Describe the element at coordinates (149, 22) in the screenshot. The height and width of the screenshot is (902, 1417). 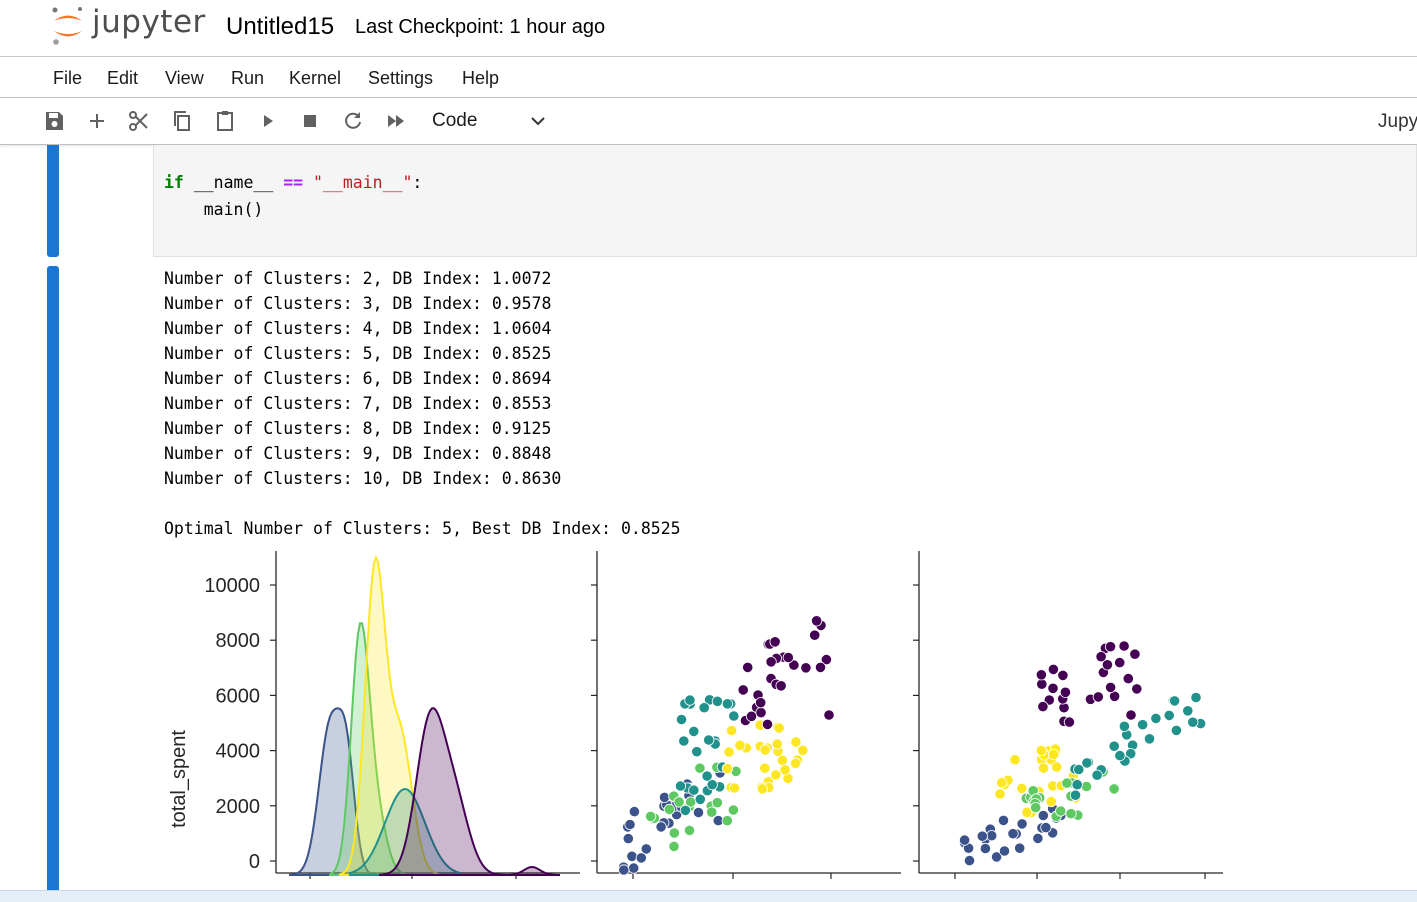
I see `app-name: jupyter` at that location.